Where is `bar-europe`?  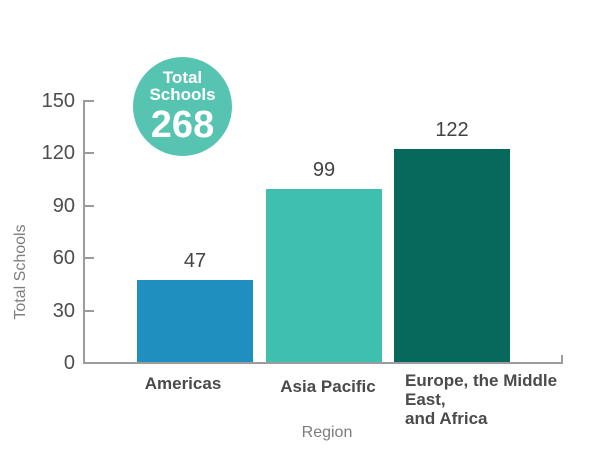
bar-europe is located at coordinates (452, 255).